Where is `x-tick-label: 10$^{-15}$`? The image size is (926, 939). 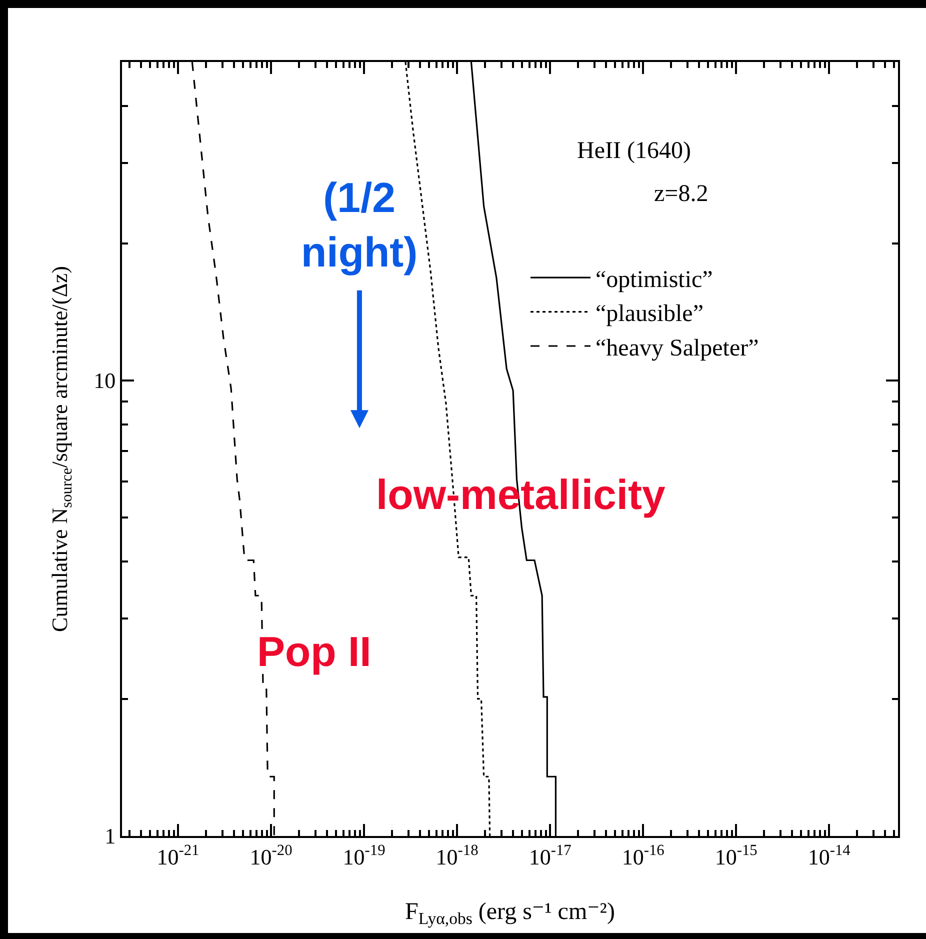 x-tick-label: 10$^{-15}$ is located at coordinates (736, 856).